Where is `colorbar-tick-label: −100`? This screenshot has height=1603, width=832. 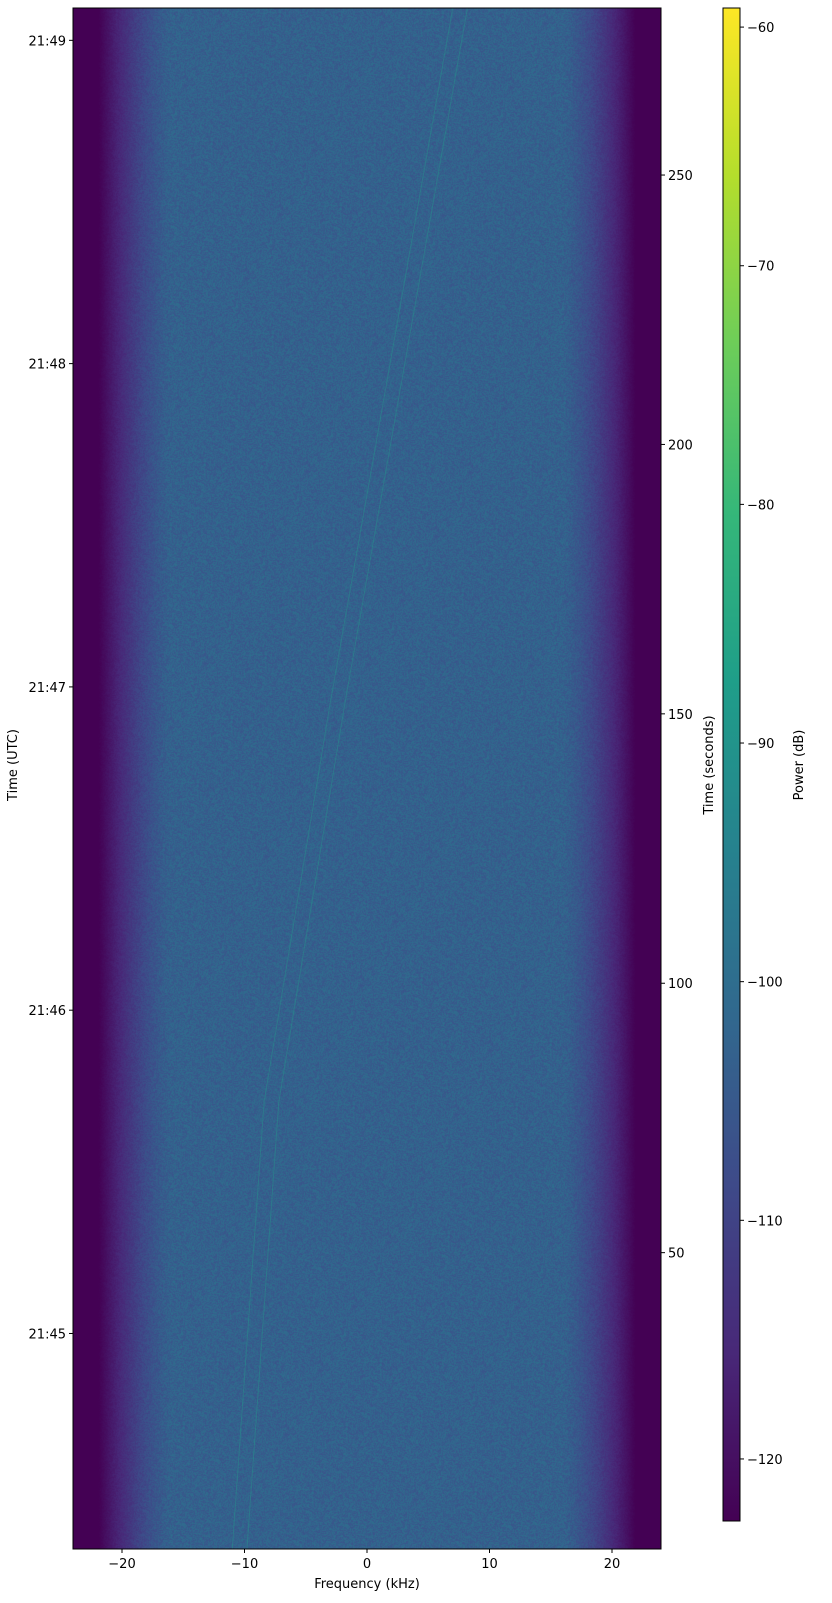
colorbar-tick-label: −100 is located at coordinates (765, 983).